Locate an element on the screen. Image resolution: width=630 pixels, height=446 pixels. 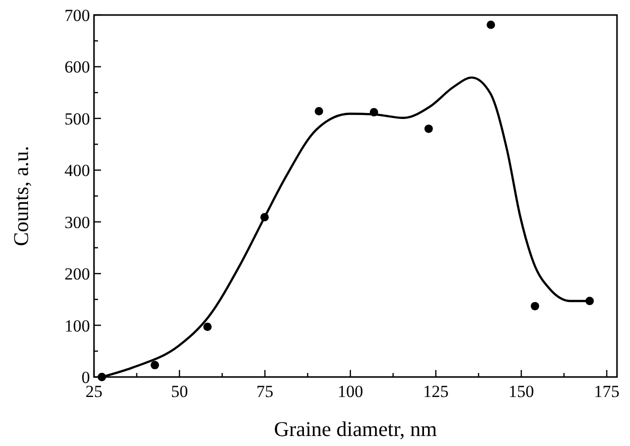
x-tick-label: 50 is located at coordinates (179, 391).